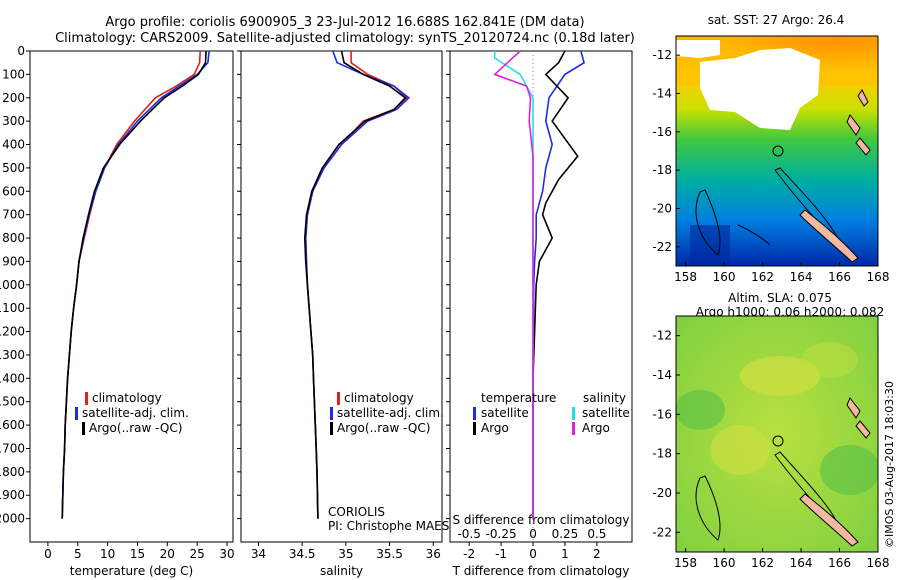 This screenshot has height=580, width=900. I want to click on legend-label-sal-satellite: satellite, so click(606, 413).